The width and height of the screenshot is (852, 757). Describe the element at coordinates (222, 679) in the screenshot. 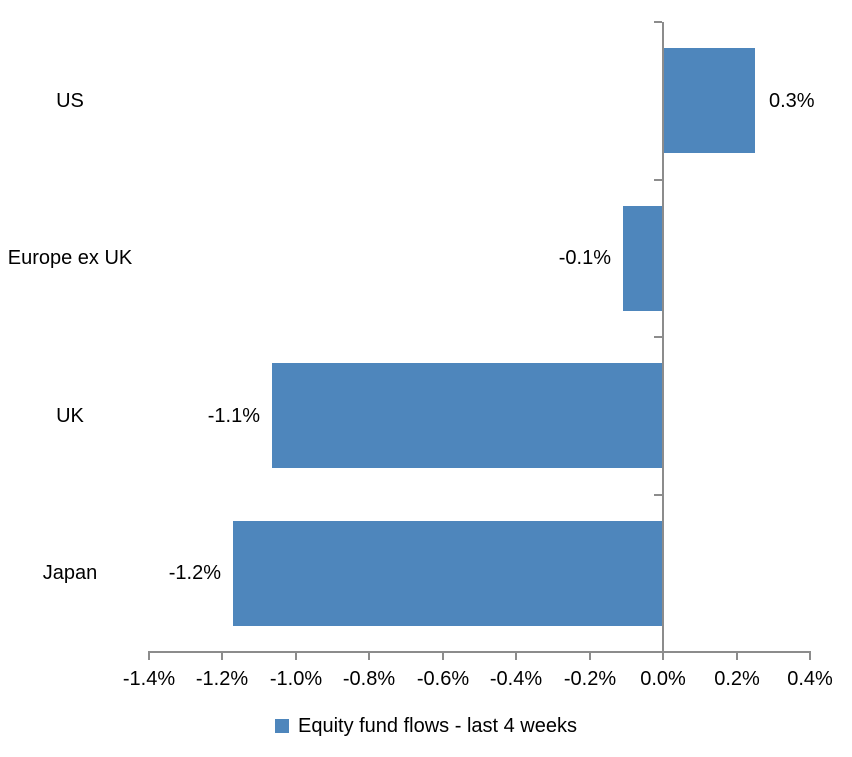

I see `x-tick-label: -1.2%` at that location.